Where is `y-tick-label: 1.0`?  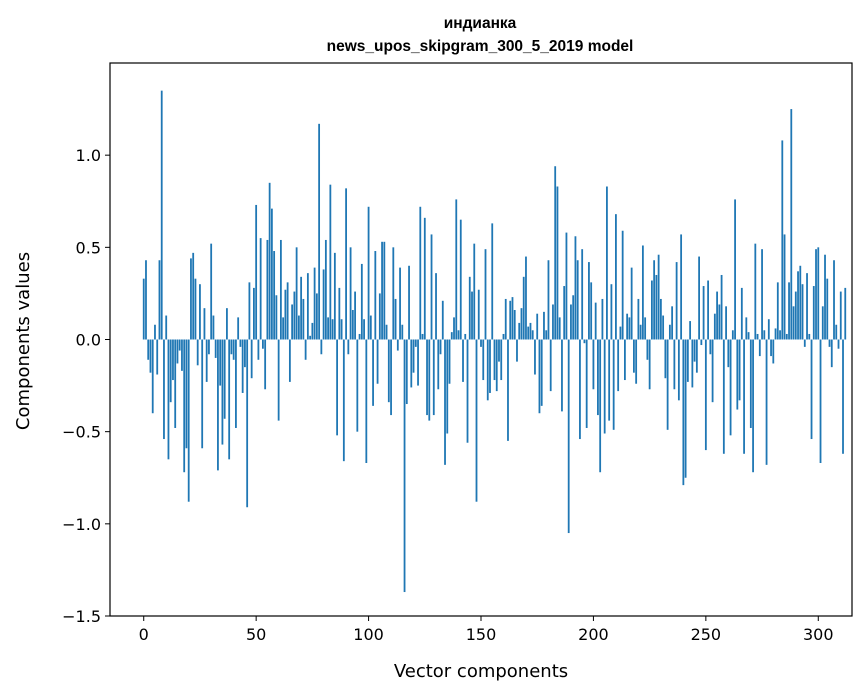 y-tick-label: 1.0 is located at coordinates (88, 155).